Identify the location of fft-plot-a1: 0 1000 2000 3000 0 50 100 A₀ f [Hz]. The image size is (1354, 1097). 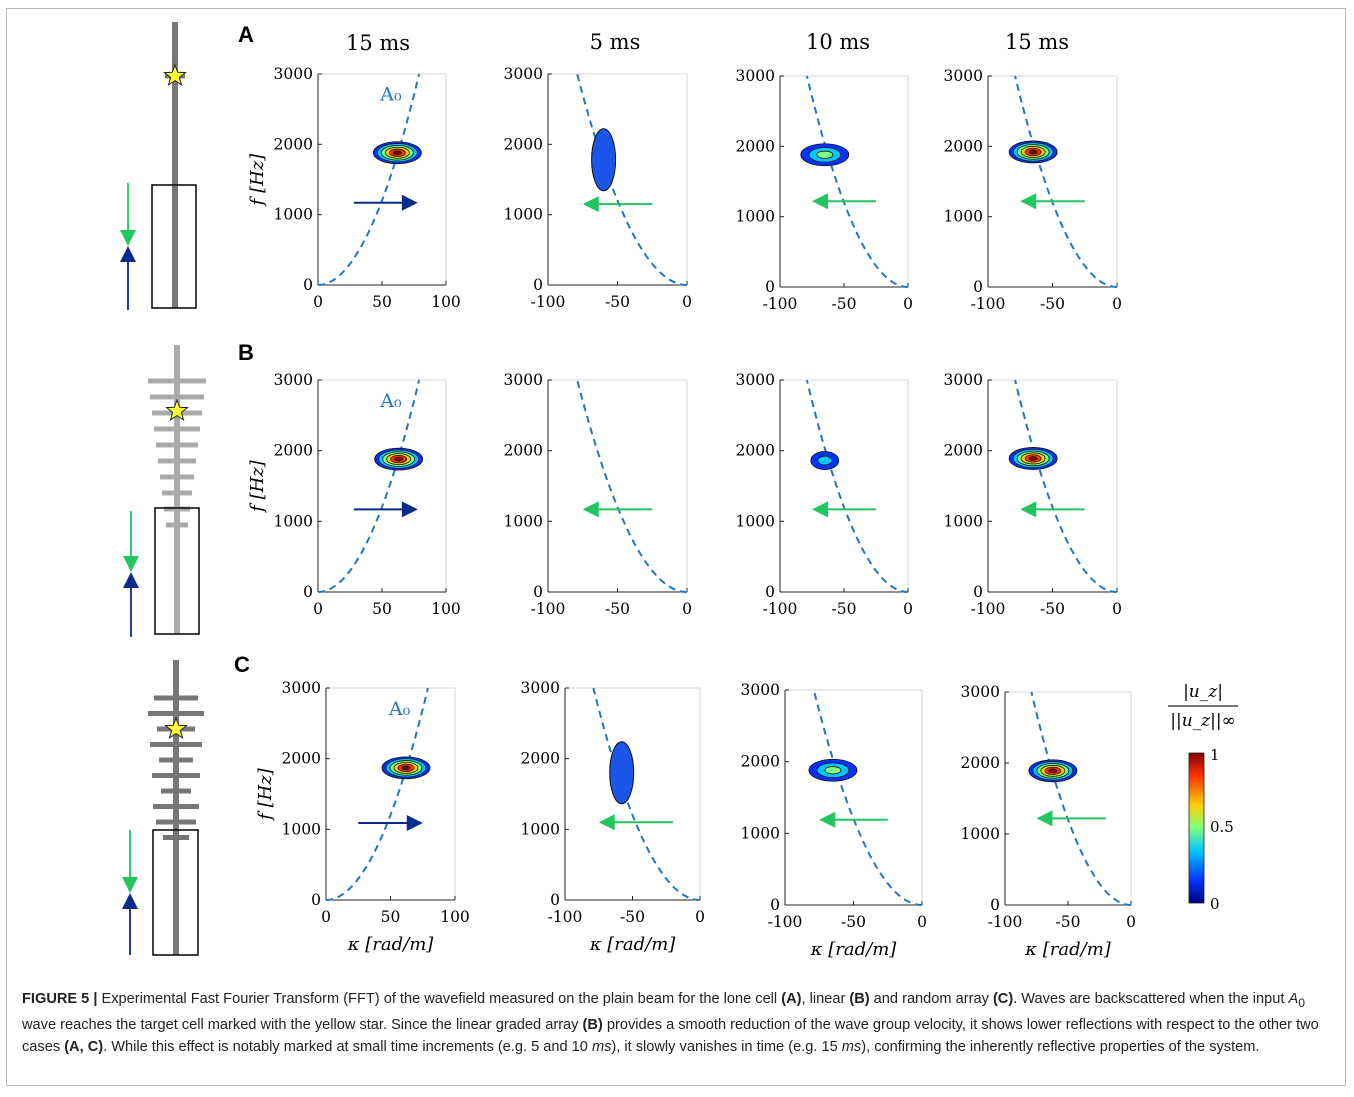
(354, 188).